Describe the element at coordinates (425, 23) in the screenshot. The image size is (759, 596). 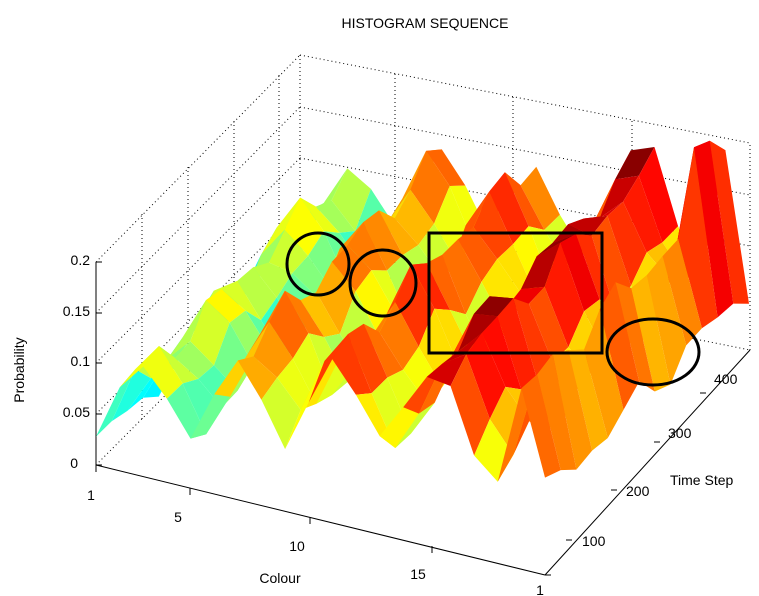
I see `chart-title: HISTOGRAM SEQUENCE` at that location.